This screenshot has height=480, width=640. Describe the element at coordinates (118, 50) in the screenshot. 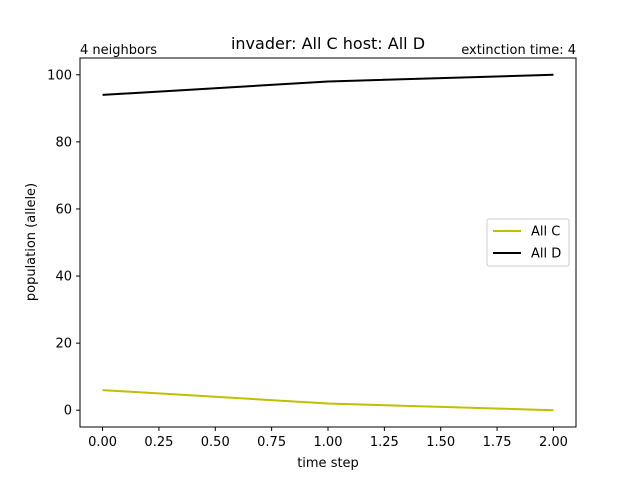

I see `neighbors-annotation: 4 neighbors` at that location.